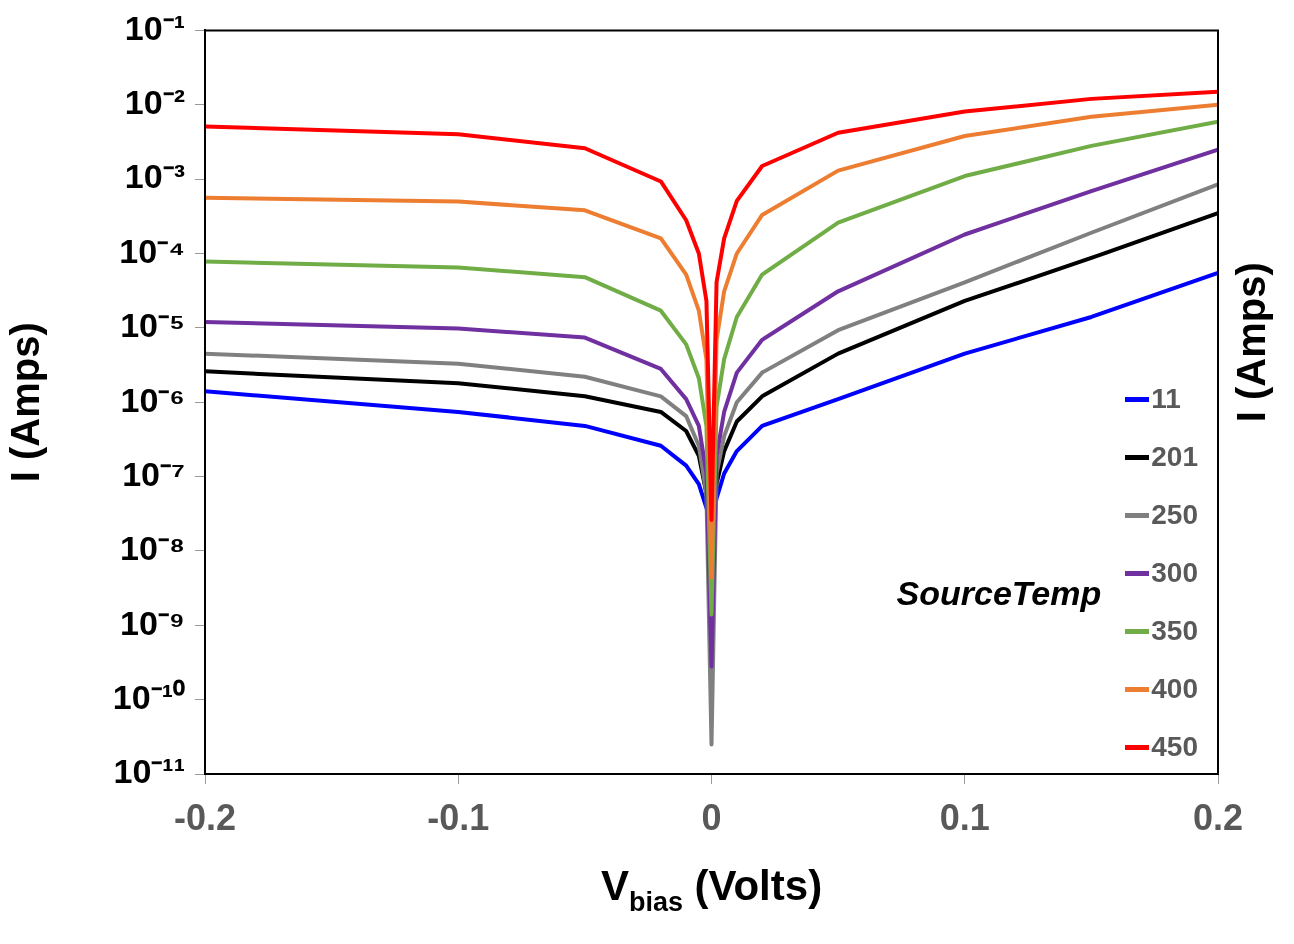 The width and height of the screenshot is (1294, 944). What do you see at coordinates (154, 102) in the screenshot?
I see `y-tick-label: 10⁻²` at bounding box center [154, 102].